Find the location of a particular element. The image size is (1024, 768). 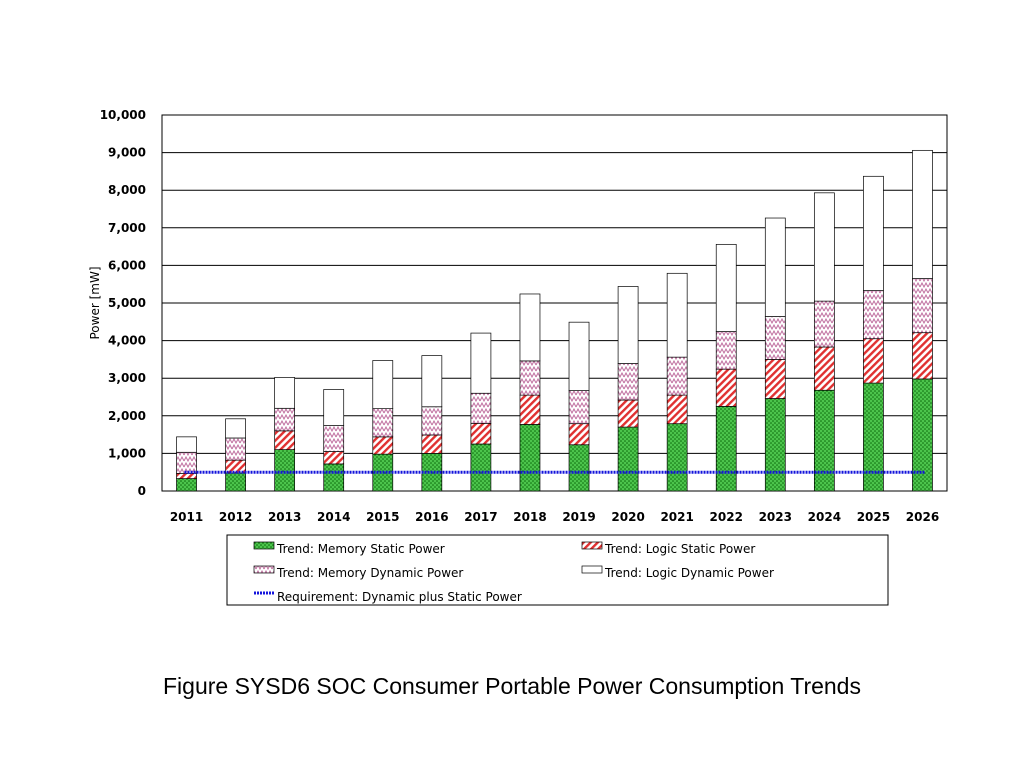

y-tick-label: 0 is located at coordinates (142, 491).